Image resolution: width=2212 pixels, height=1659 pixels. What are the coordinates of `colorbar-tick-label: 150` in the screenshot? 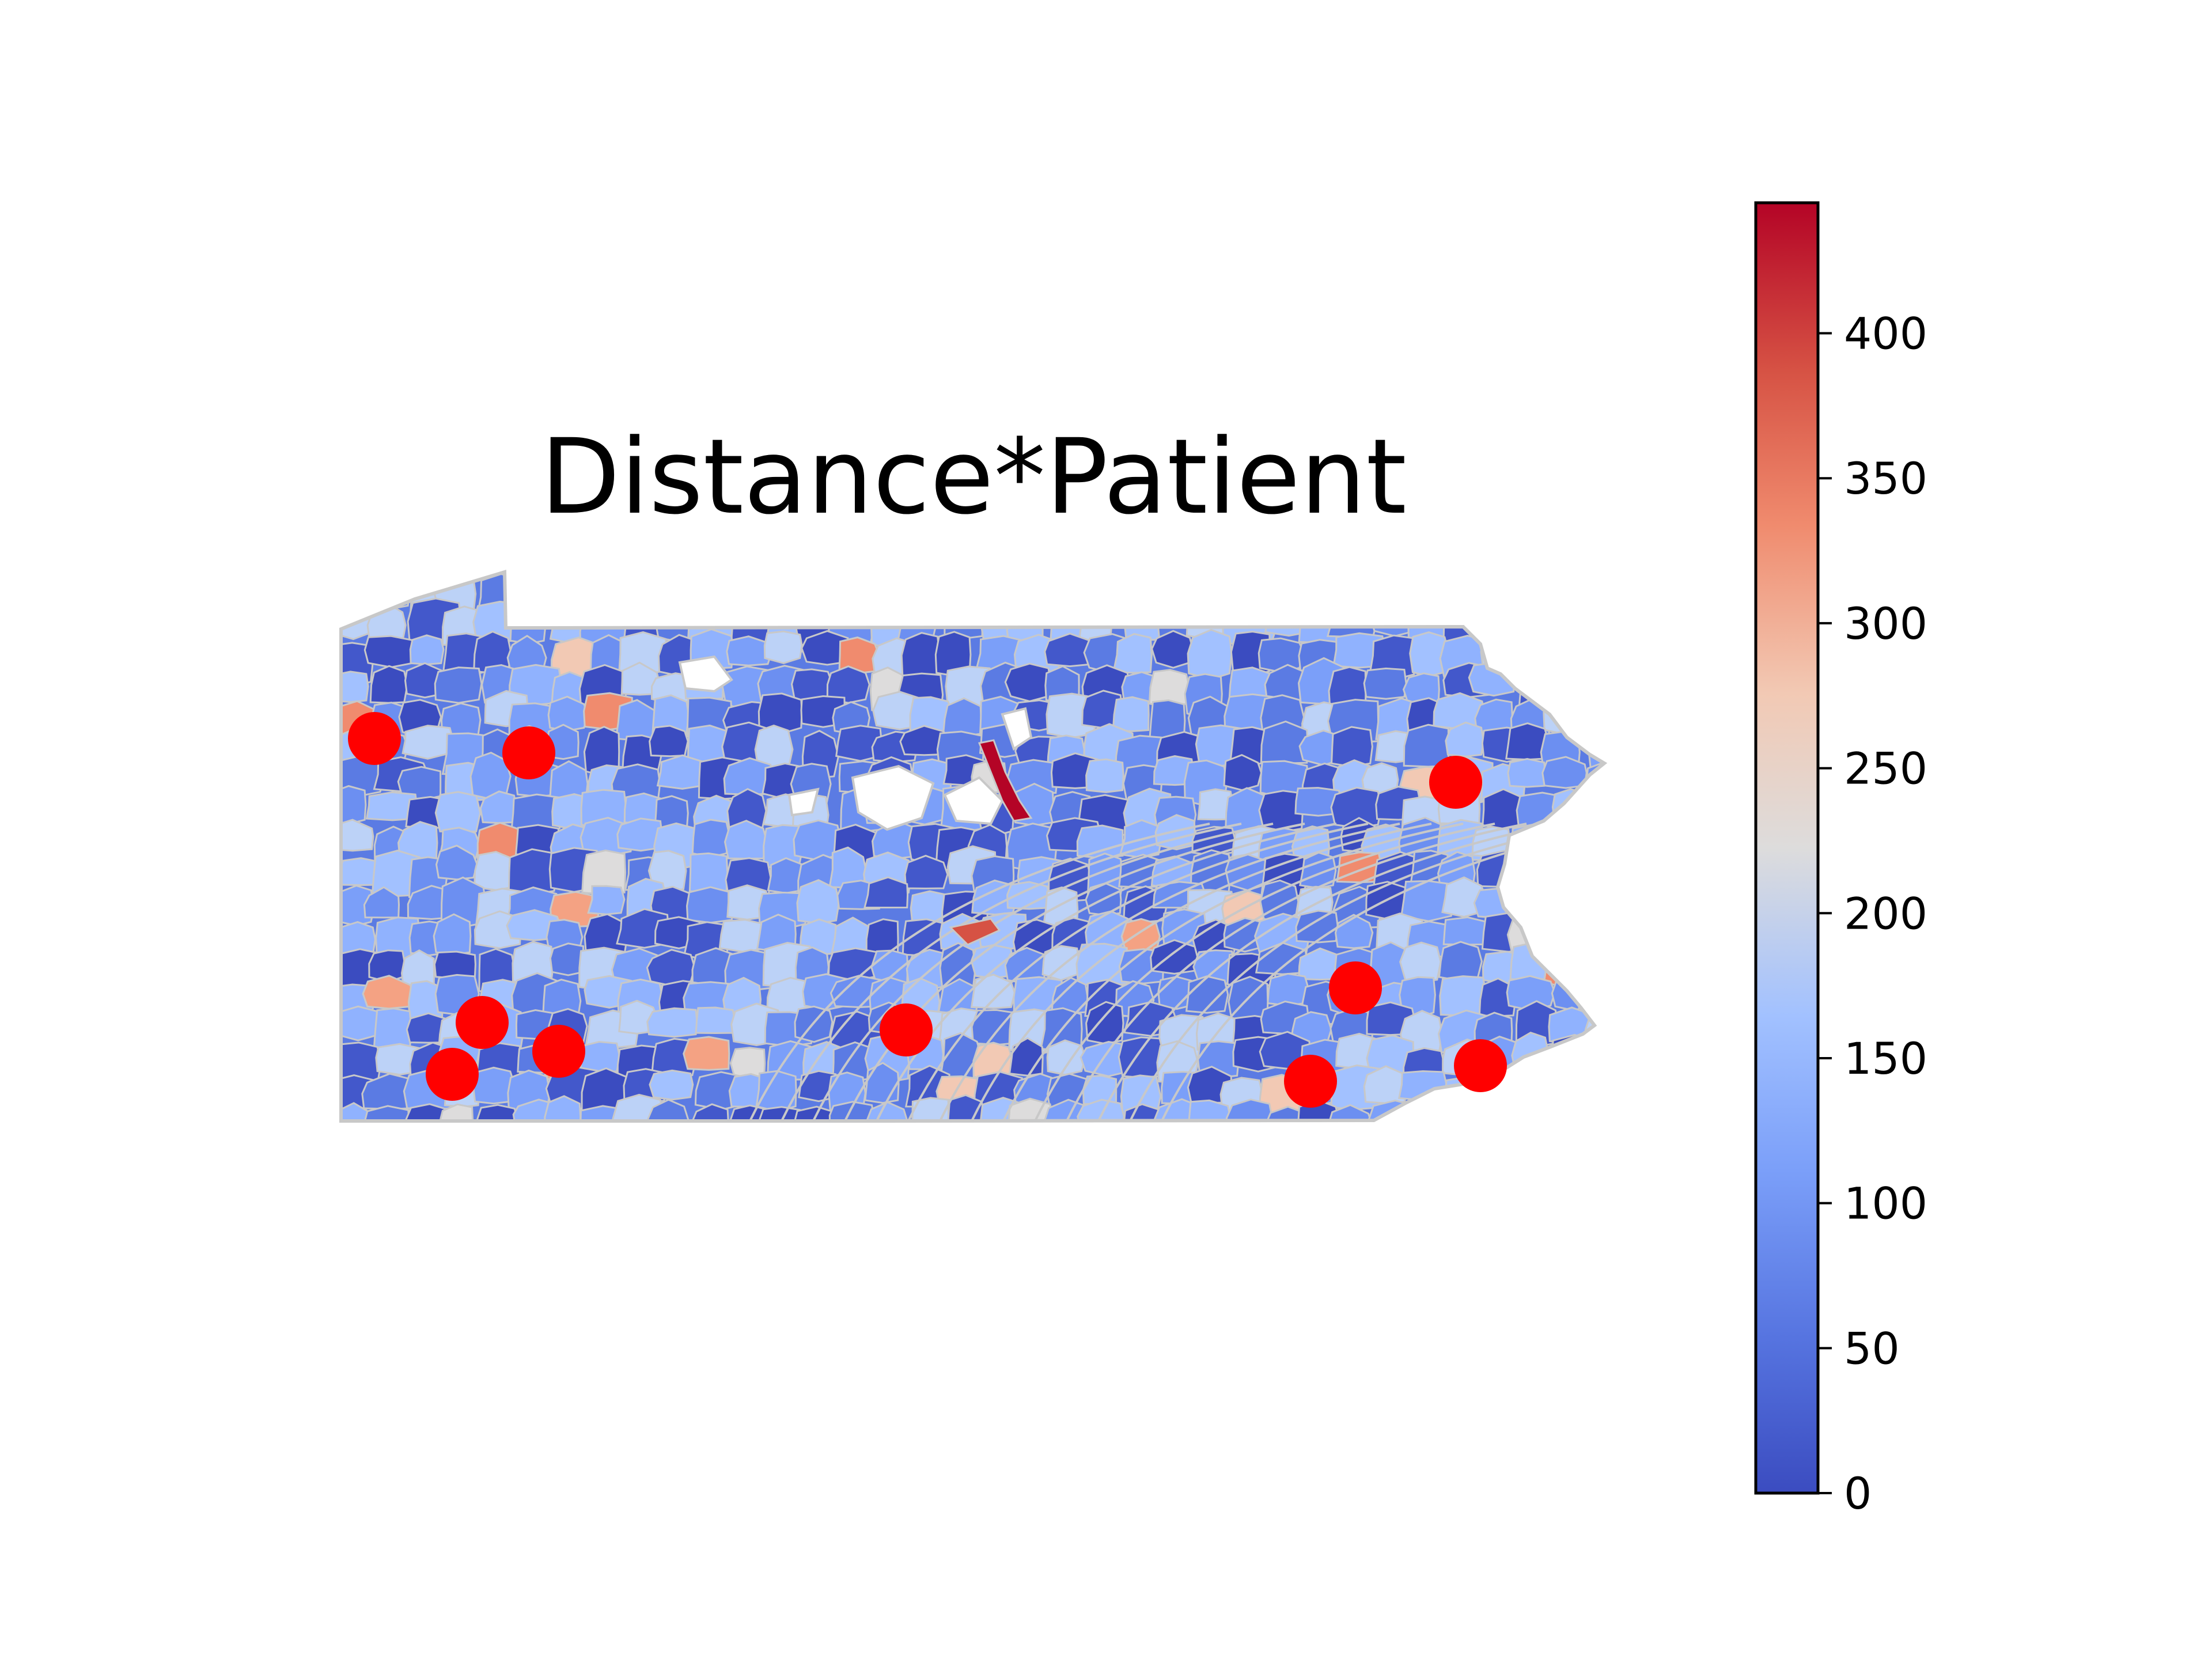 It's located at (1885, 1058).